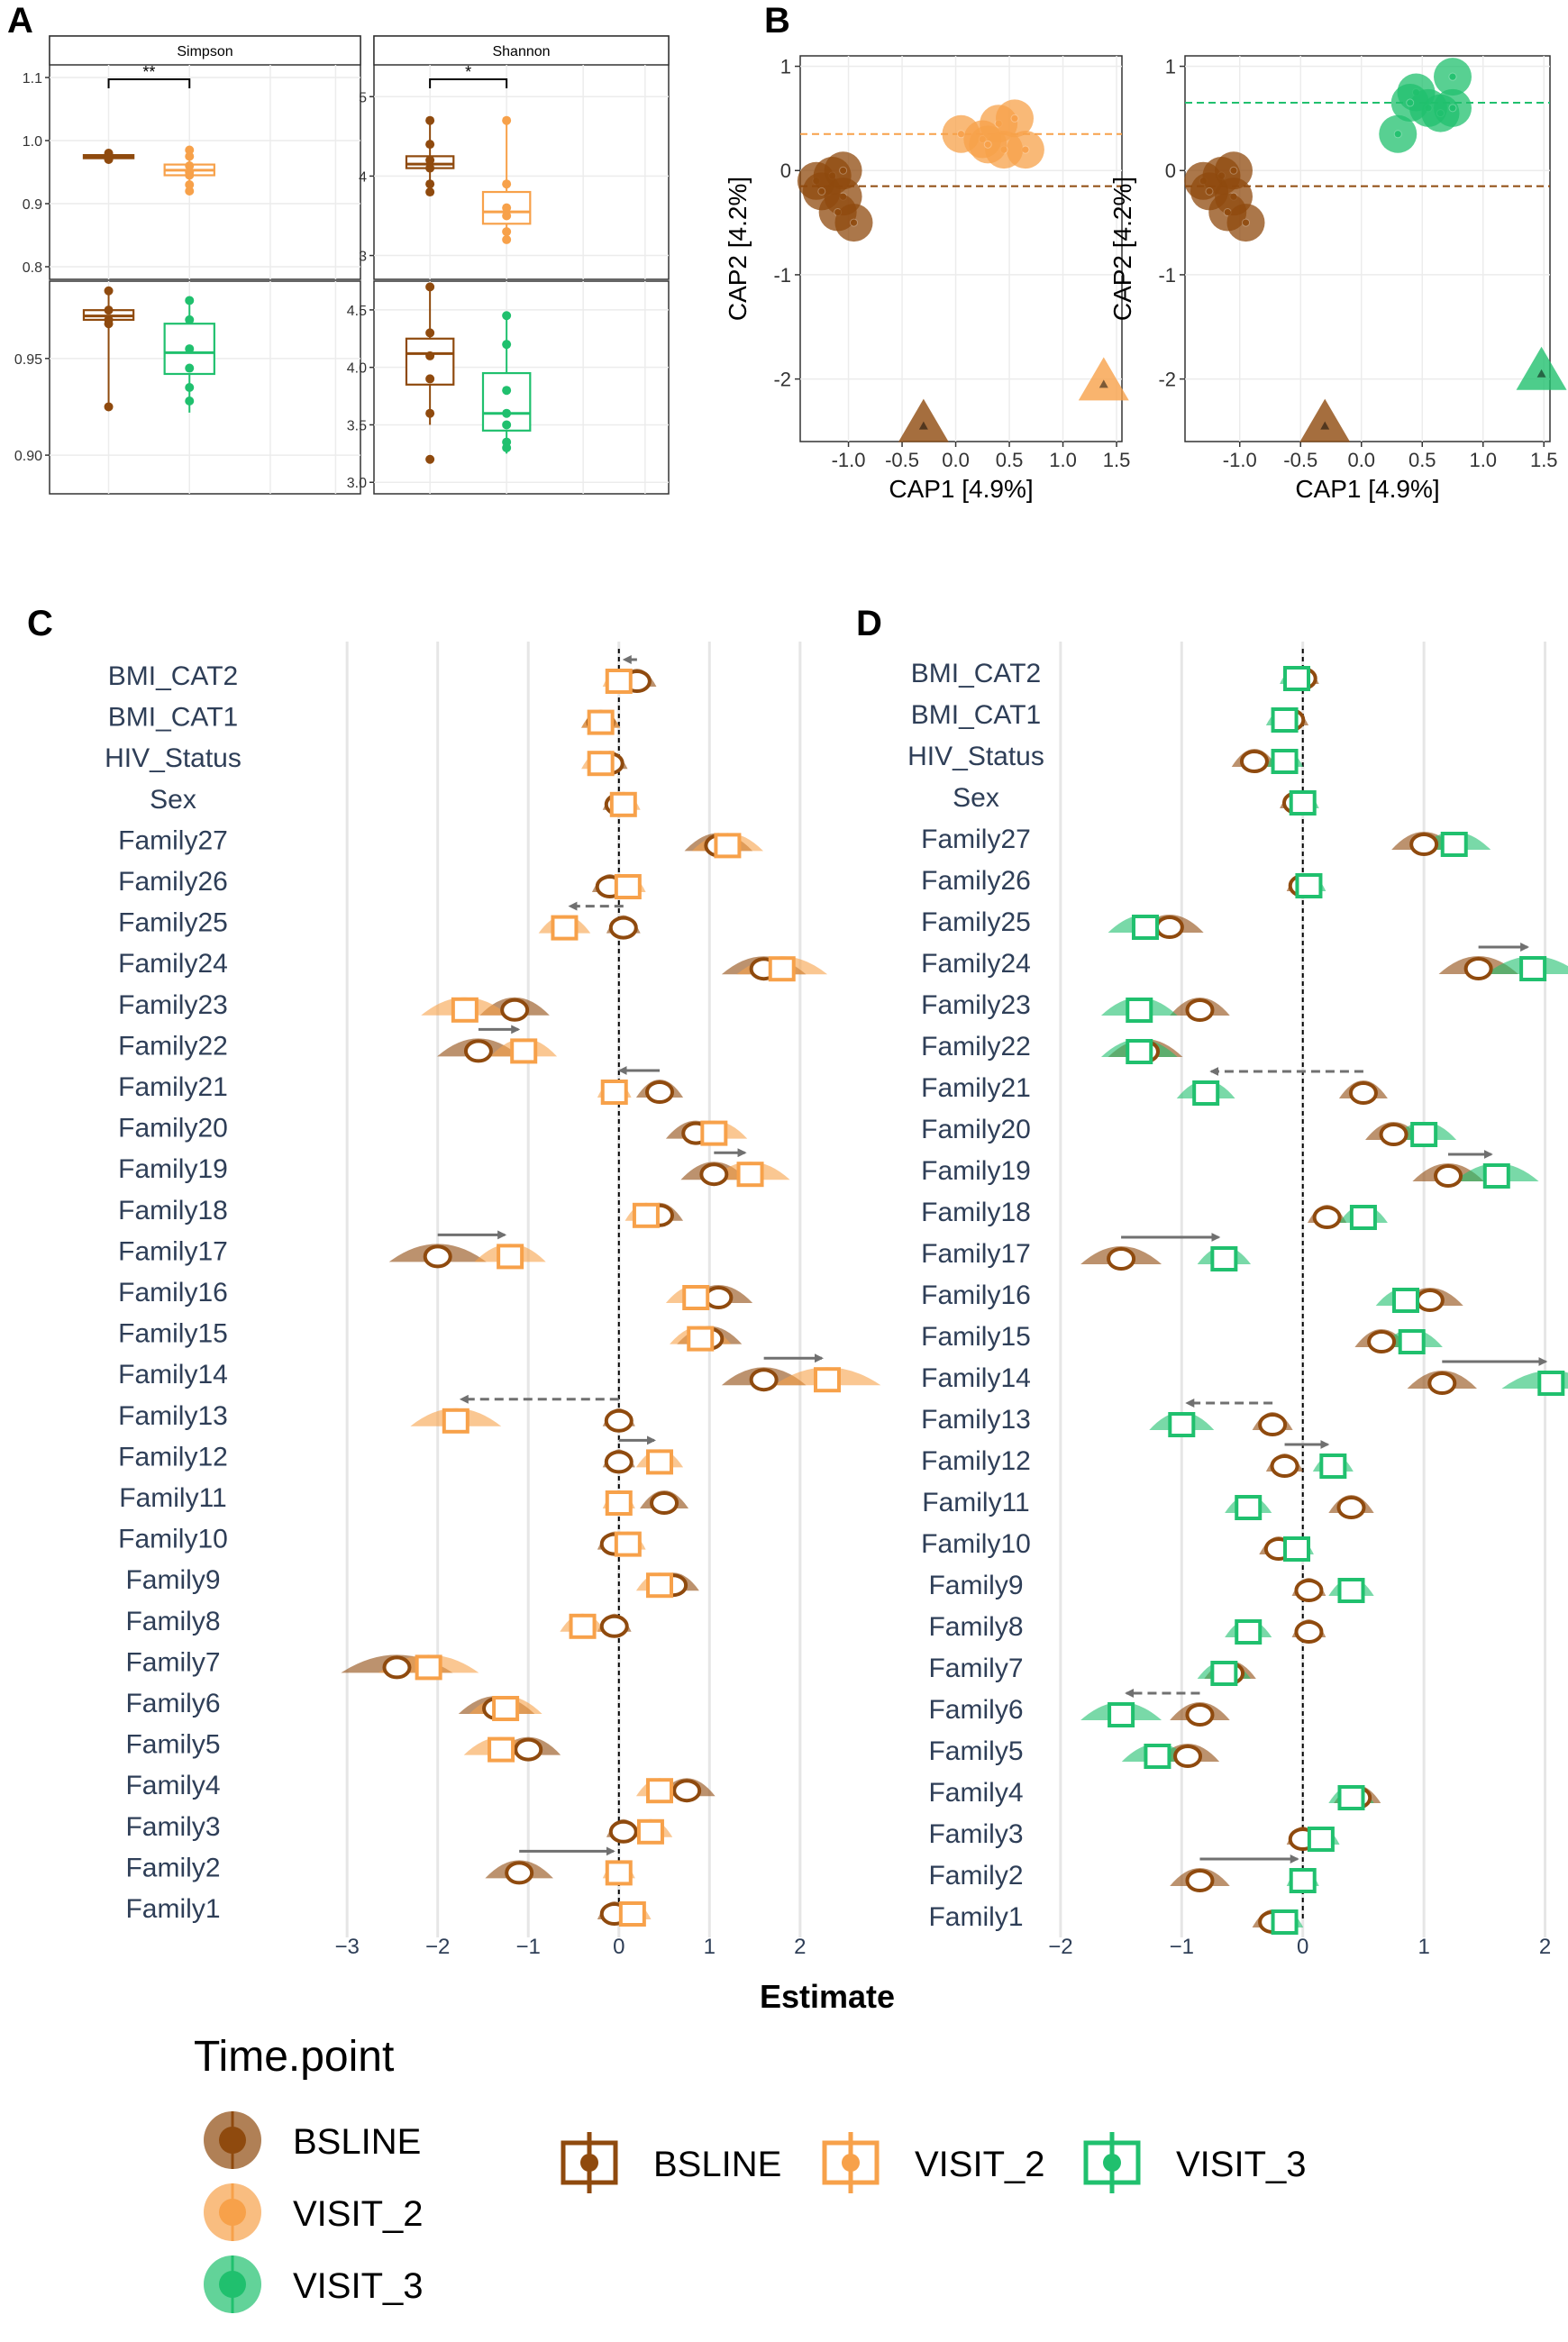  What do you see at coordinates (173, 1129) in the screenshot?
I see `row-label: Family20` at bounding box center [173, 1129].